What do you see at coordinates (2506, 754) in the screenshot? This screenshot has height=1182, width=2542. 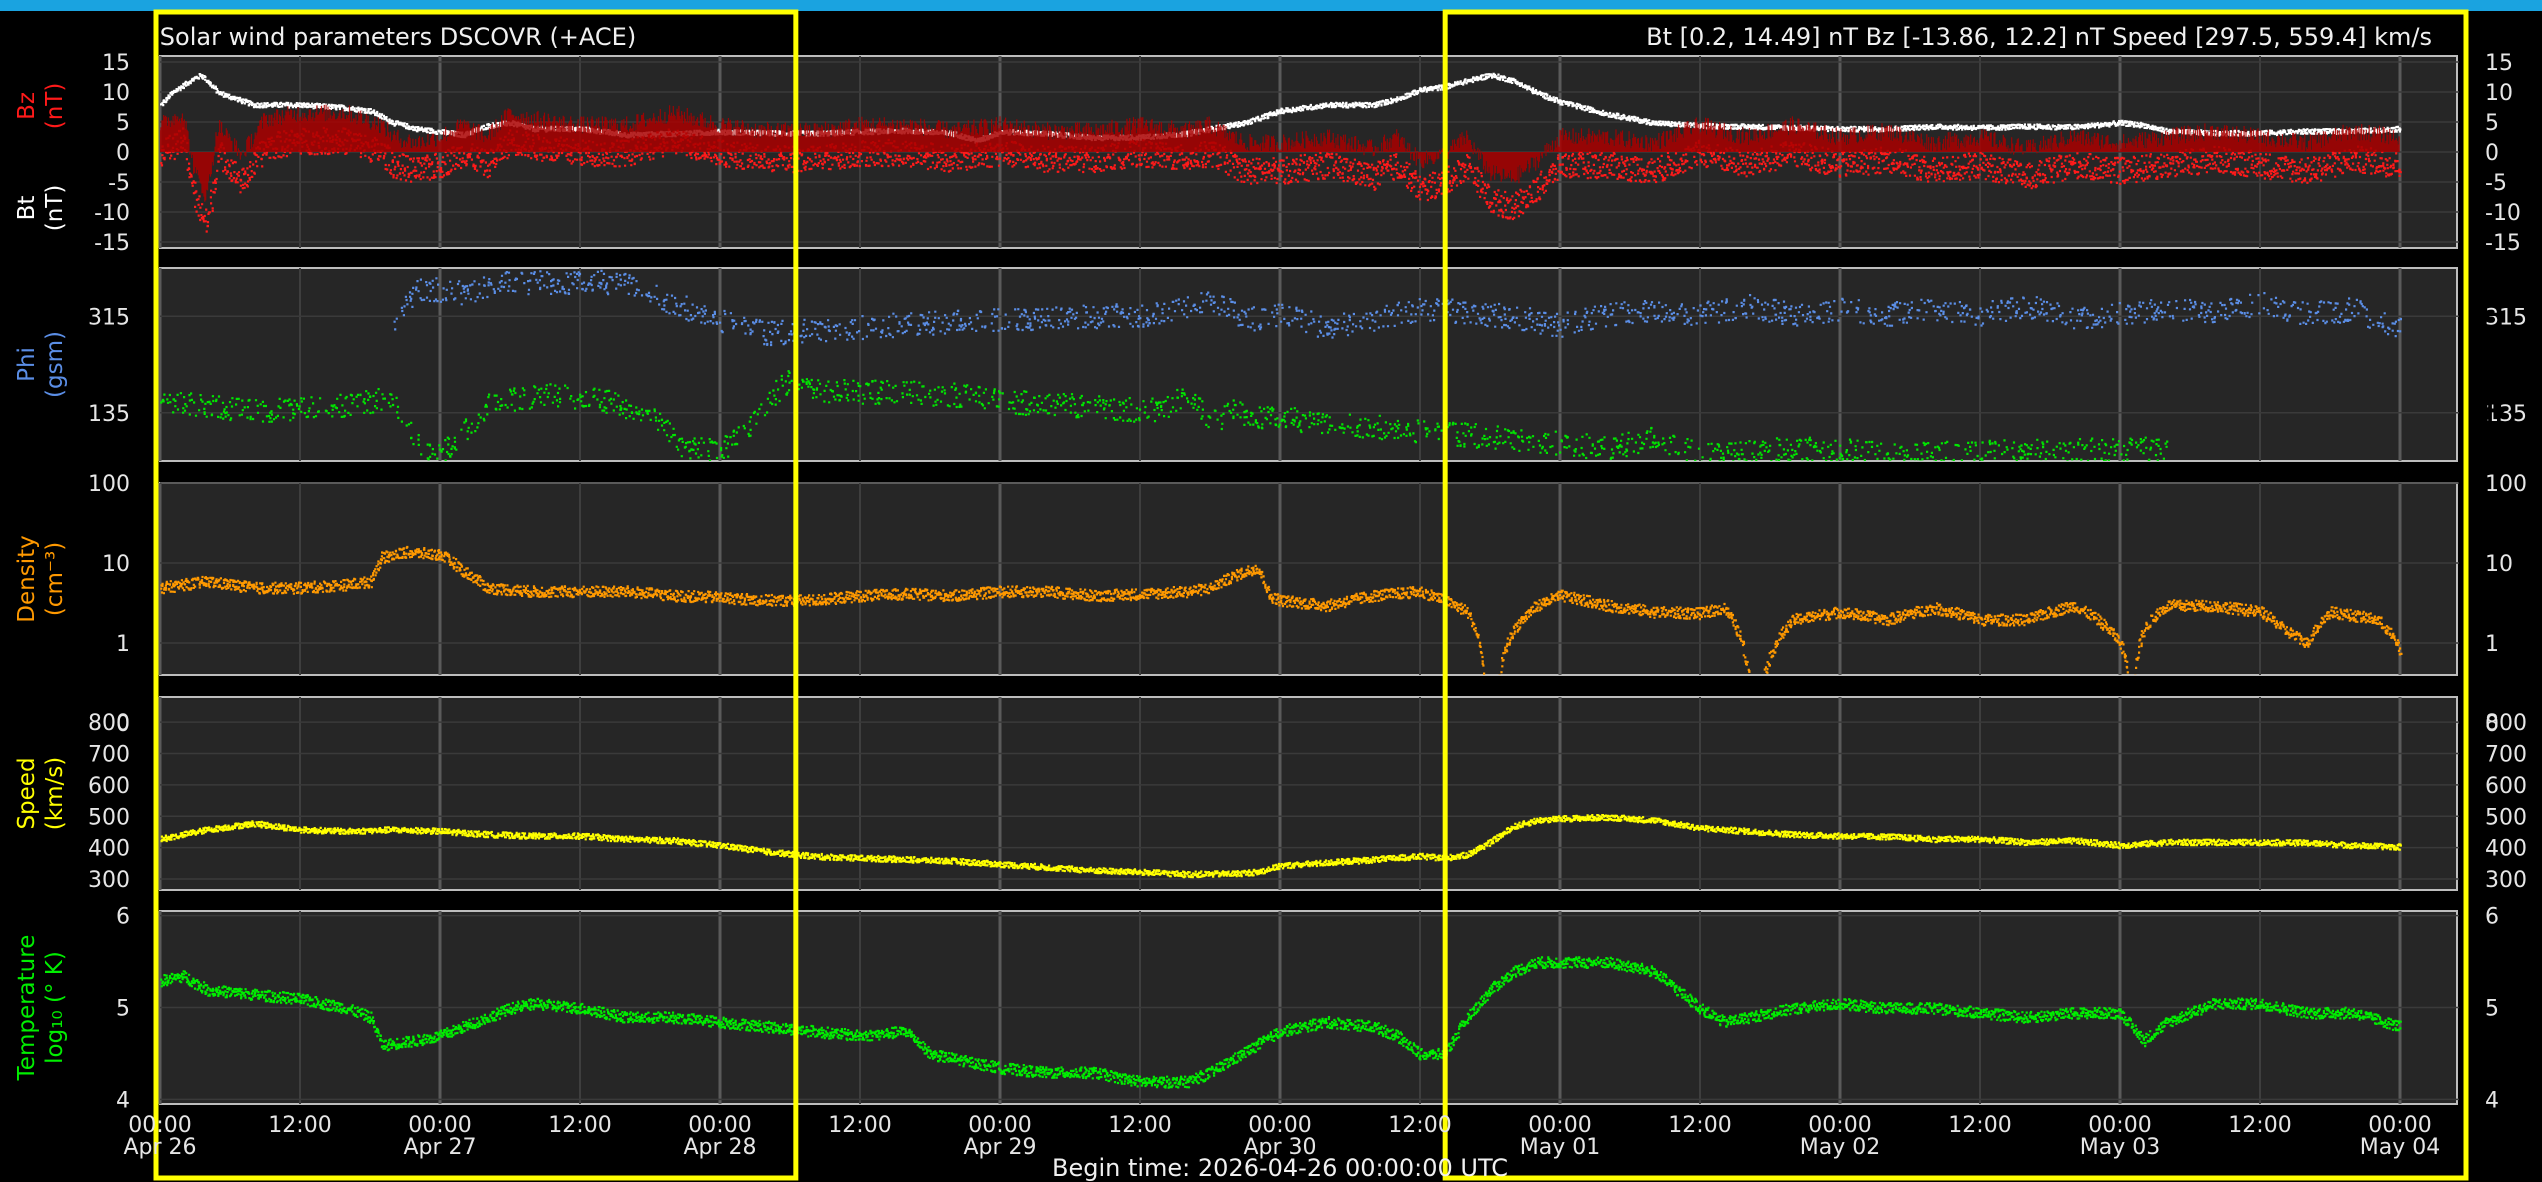 I see `y-tick-label-right: 700` at bounding box center [2506, 754].